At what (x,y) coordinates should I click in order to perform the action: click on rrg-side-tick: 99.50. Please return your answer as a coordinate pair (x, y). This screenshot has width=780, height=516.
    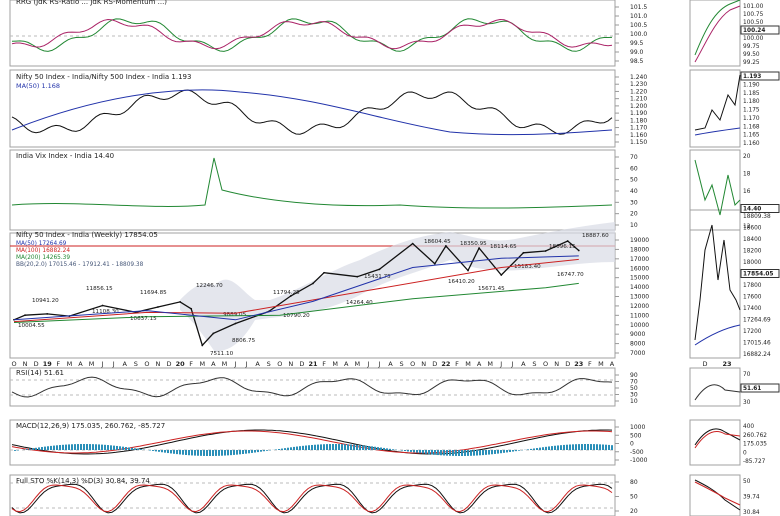
    Looking at the image, I should click on (751, 55).